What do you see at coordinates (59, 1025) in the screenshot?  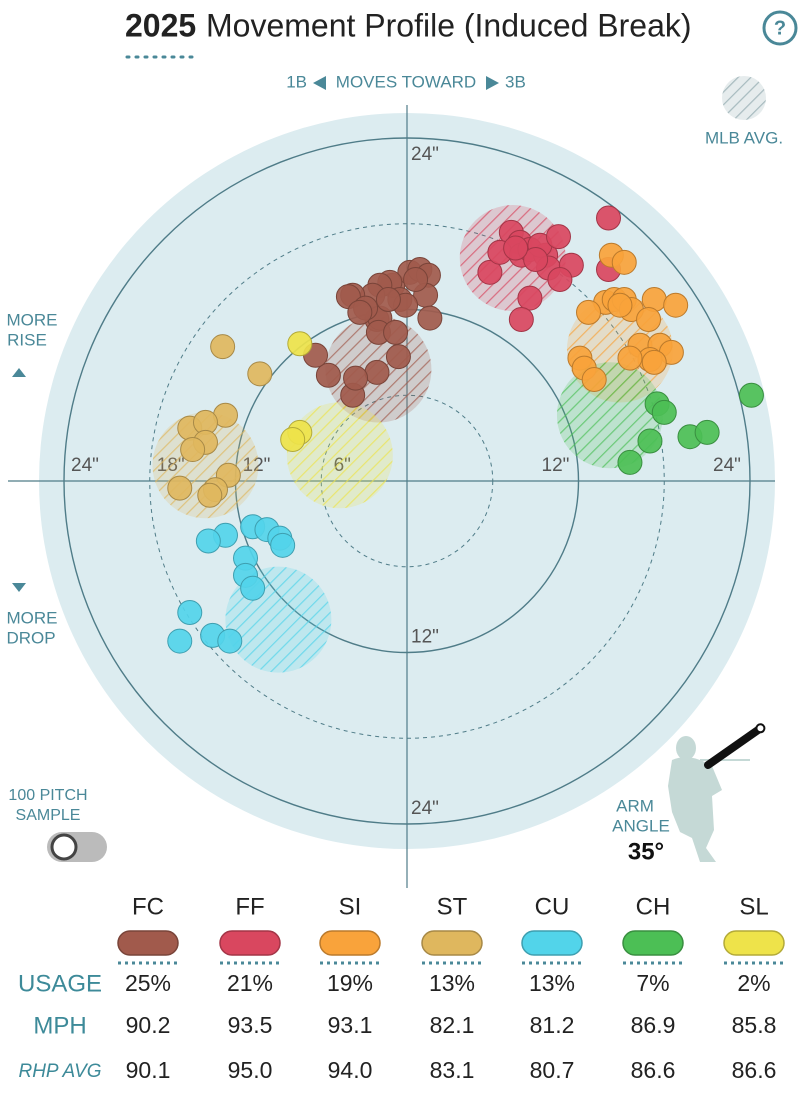 I see `row-label: MPH` at bounding box center [59, 1025].